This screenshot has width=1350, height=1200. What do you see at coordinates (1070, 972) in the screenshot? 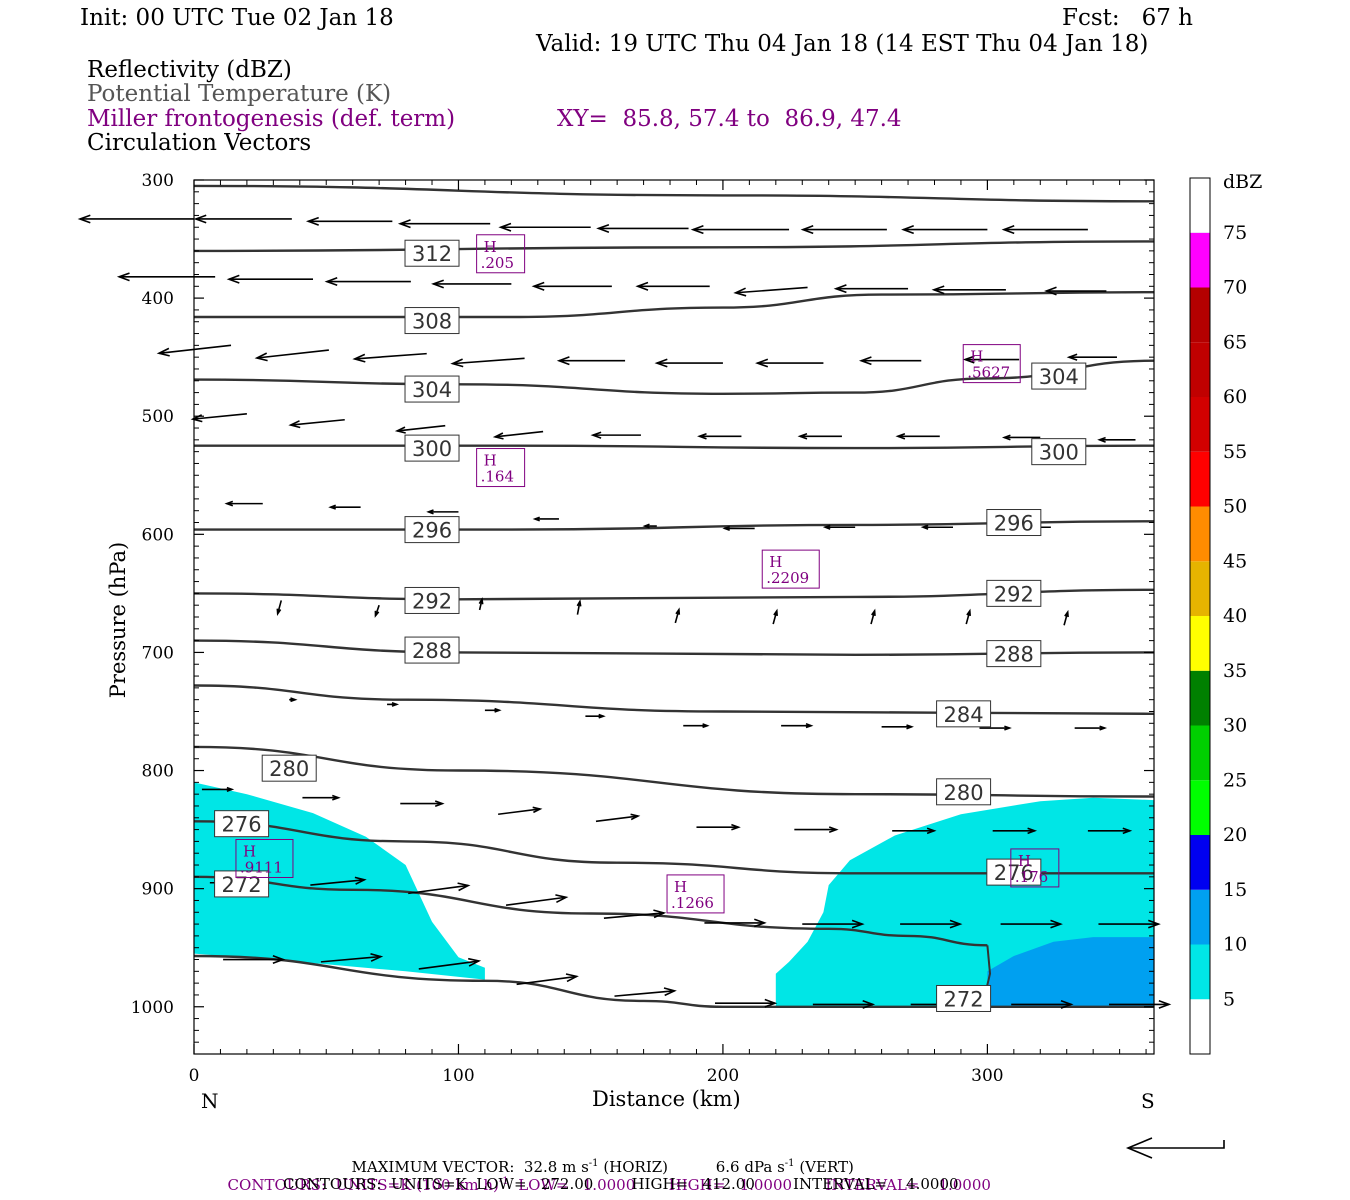
I see `reflectivity-region-10dbz` at bounding box center [1070, 972].